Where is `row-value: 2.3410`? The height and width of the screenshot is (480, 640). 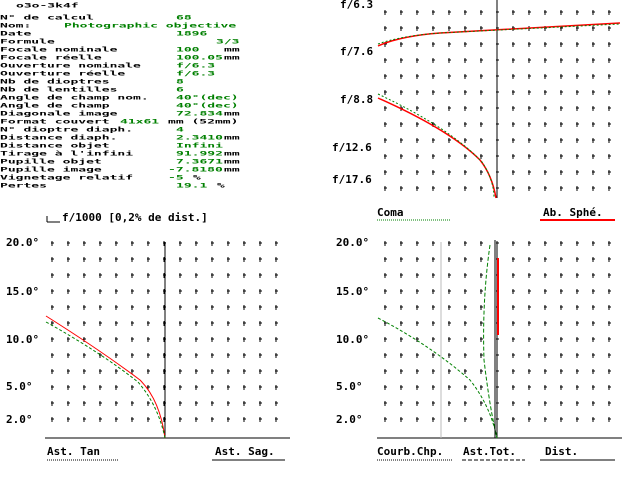
row-value: 2.3410 is located at coordinates (199, 138).